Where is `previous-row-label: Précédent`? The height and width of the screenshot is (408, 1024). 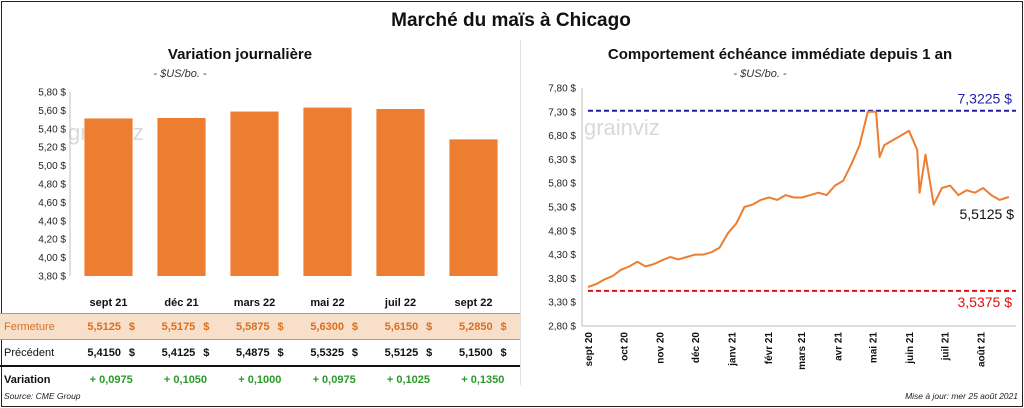 previous-row-label: Précédent is located at coordinates (29, 352).